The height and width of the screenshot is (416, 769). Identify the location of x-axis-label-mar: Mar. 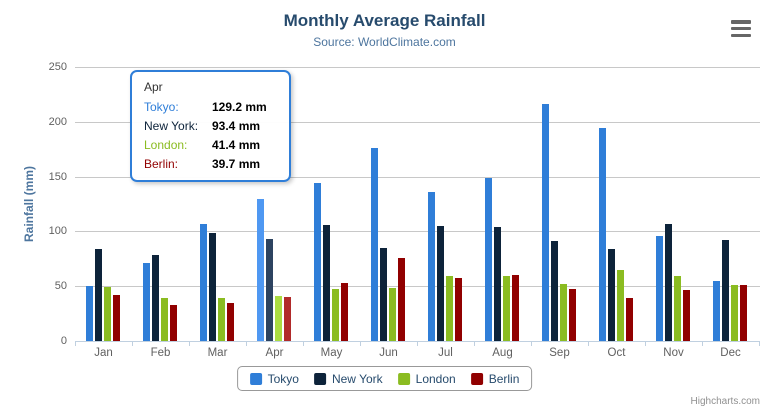
(217, 353).